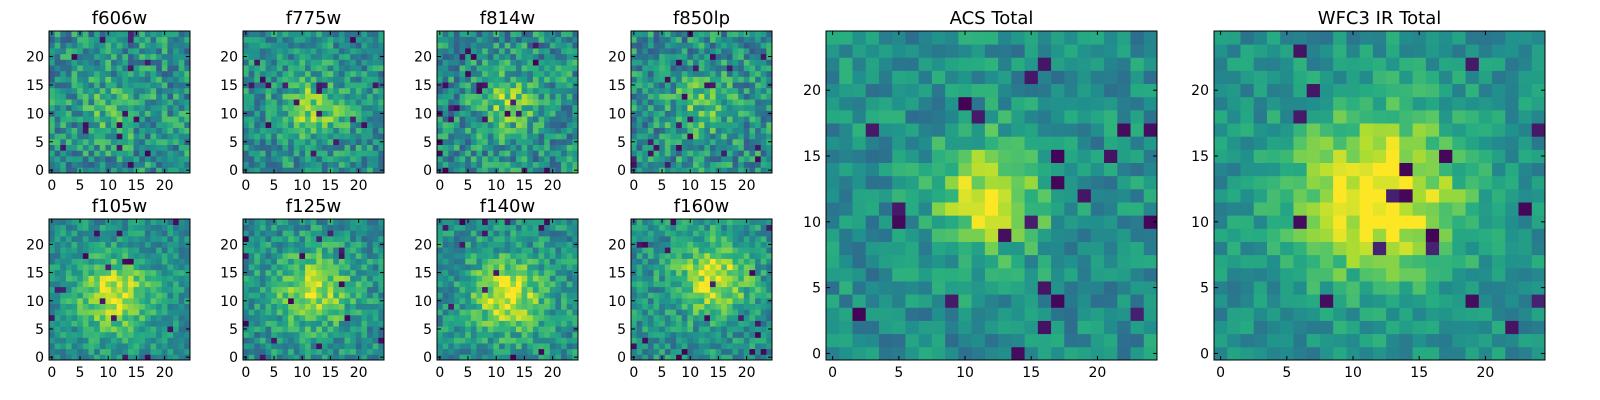 The image size is (1600, 400). I want to click on x-tick-label: 10, so click(302, 373).